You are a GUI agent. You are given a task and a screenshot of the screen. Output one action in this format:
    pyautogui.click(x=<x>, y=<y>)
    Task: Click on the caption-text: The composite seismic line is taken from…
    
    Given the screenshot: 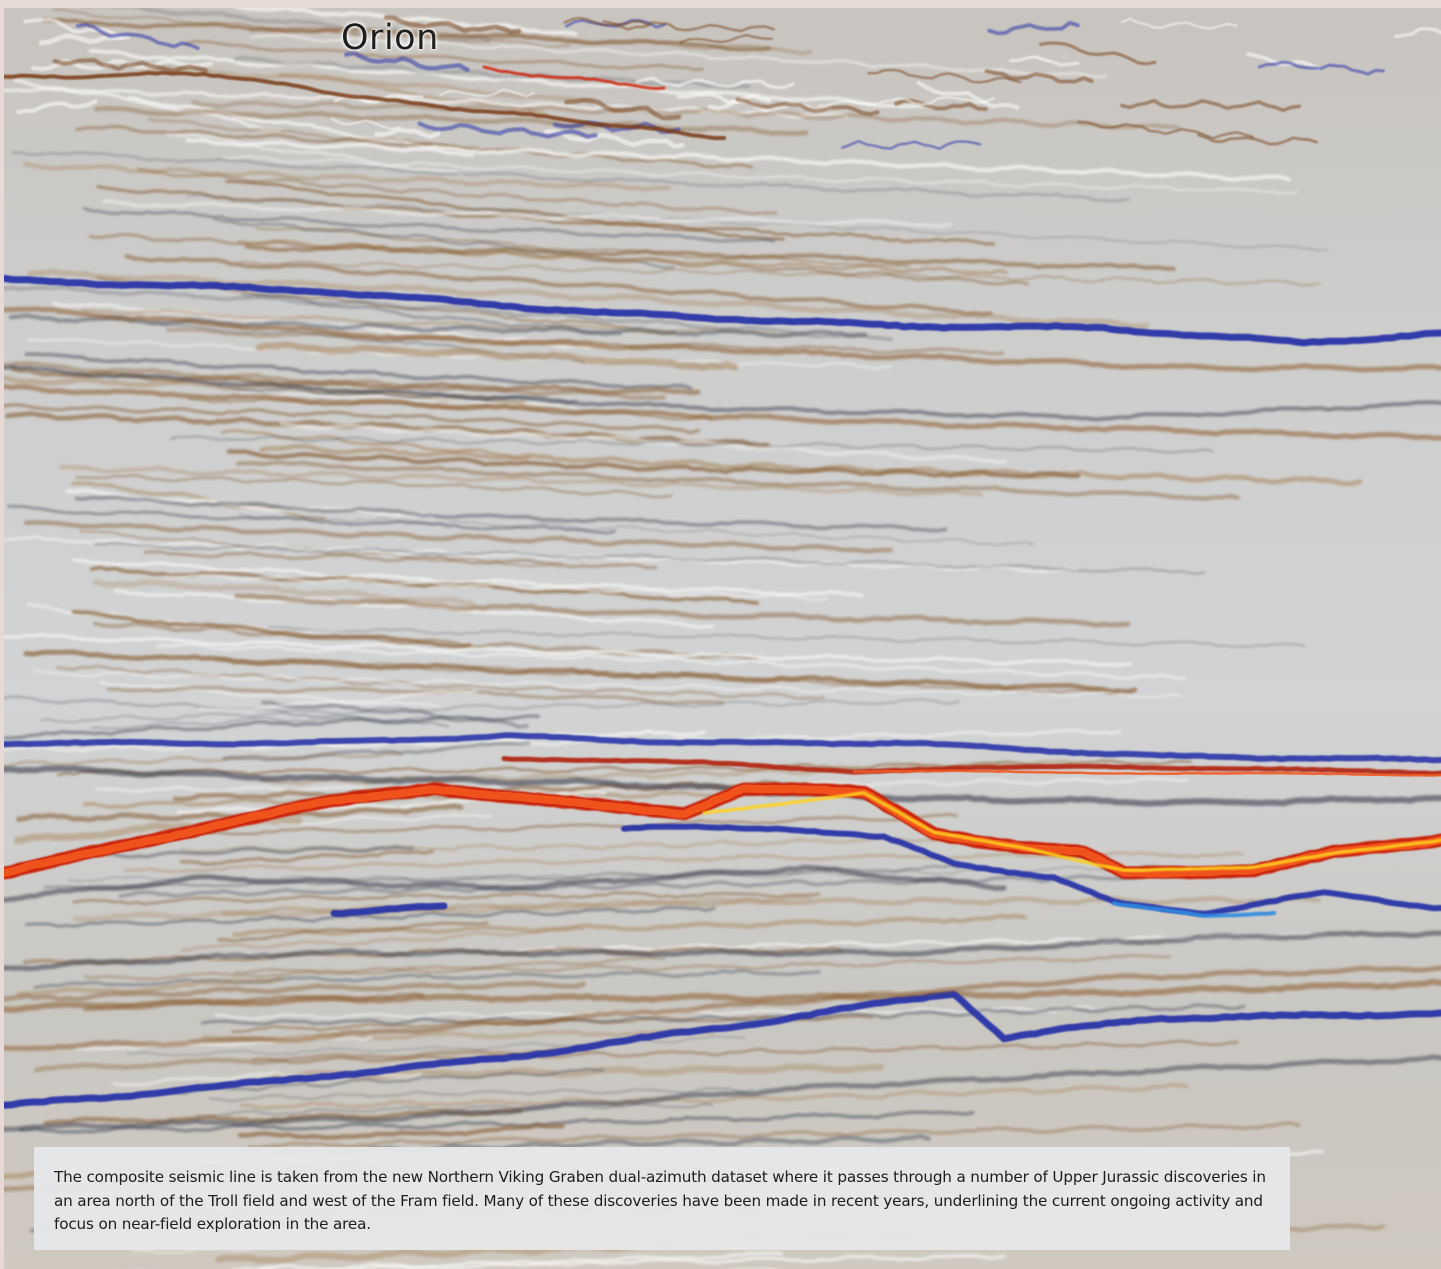 What is the action you would take?
    pyautogui.click(x=660, y=1200)
    